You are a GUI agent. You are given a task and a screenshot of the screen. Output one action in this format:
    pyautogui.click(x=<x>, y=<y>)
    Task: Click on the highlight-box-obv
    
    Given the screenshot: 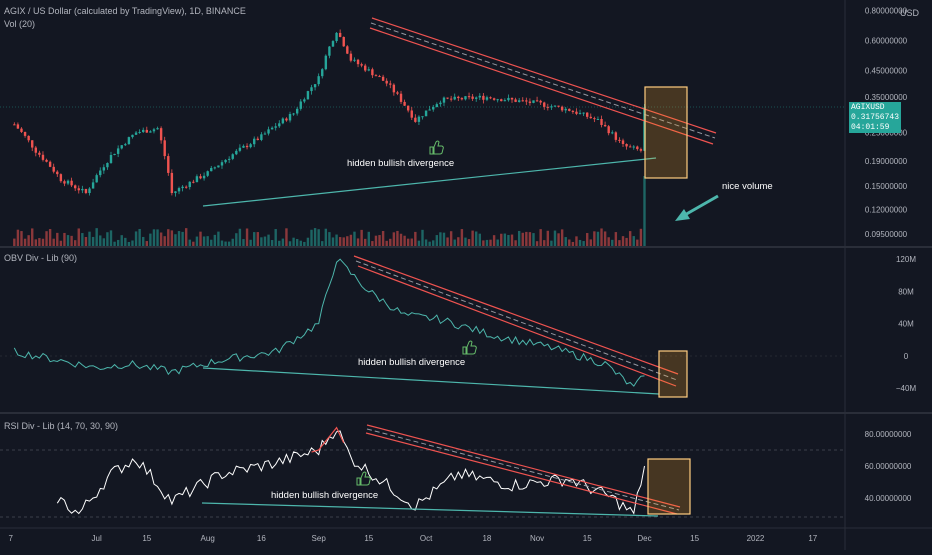 What is the action you would take?
    pyautogui.click(x=673, y=374)
    